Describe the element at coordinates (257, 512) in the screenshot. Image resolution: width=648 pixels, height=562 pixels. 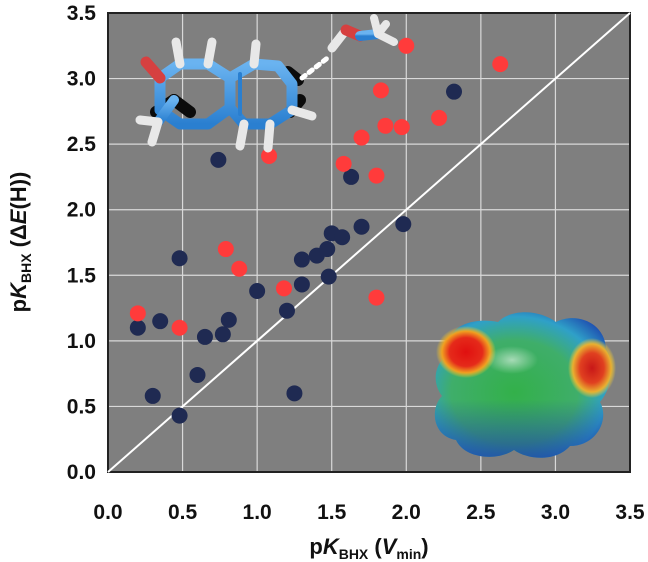
I see `x-tick-label: 1.0` at that location.